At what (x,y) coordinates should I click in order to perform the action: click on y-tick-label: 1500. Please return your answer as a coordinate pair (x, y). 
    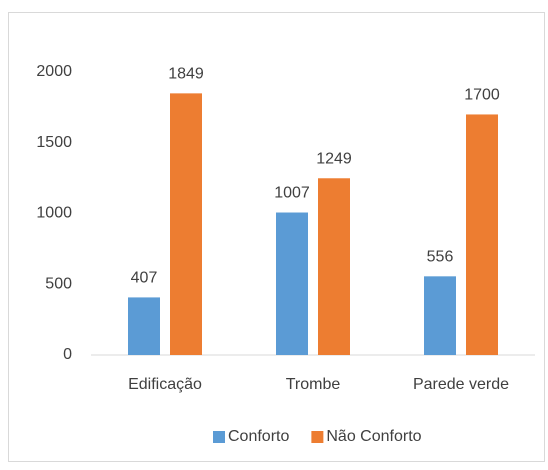
    Looking at the image, I should click on (54, 142).